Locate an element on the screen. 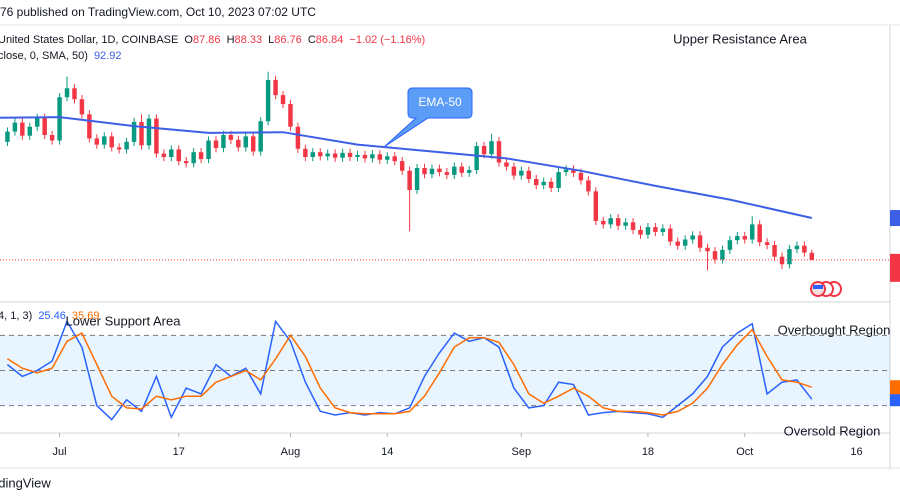  ema-legend: close, 0, SMA, 50) 92.92 is located at coordinates (60, 56).